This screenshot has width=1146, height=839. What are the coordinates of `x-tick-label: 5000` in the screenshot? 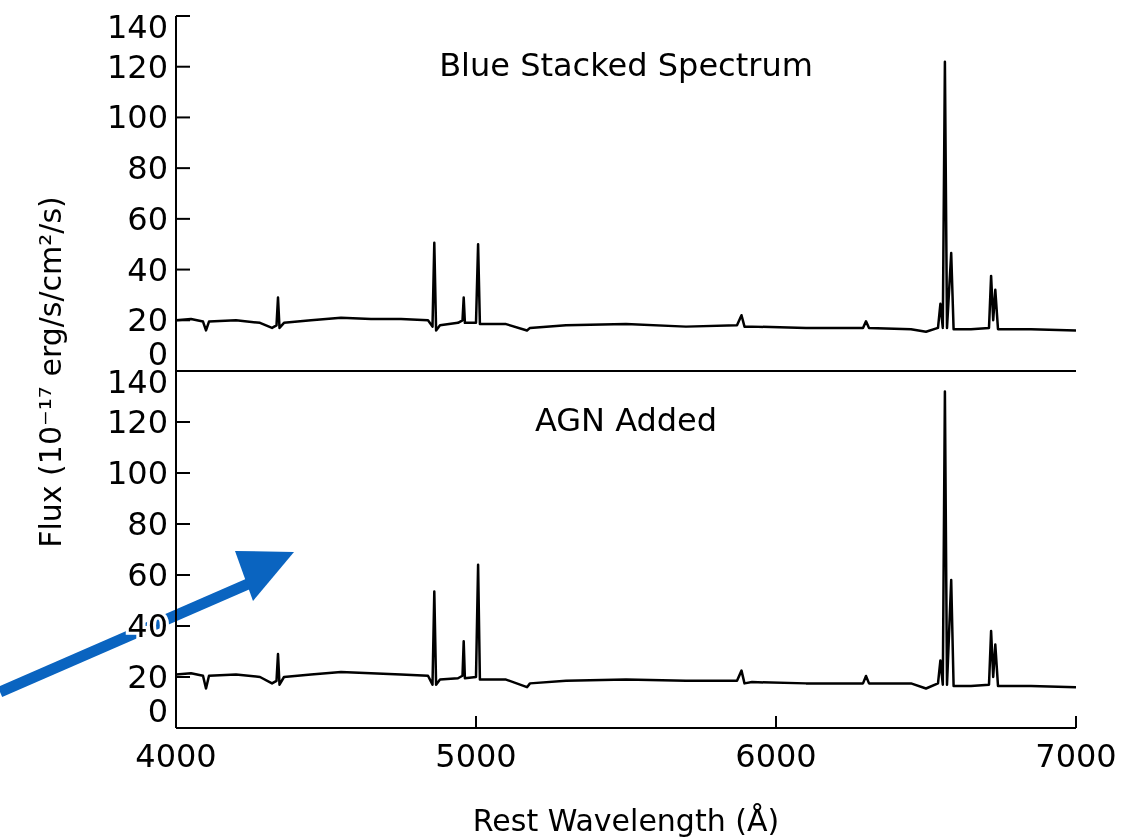 It's located at (476, 755).